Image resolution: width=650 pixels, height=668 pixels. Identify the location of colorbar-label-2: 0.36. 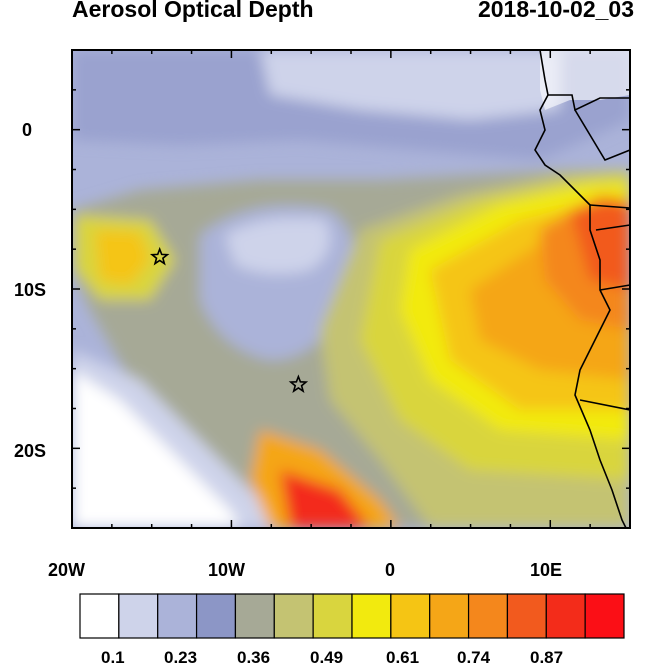
(254, 657).